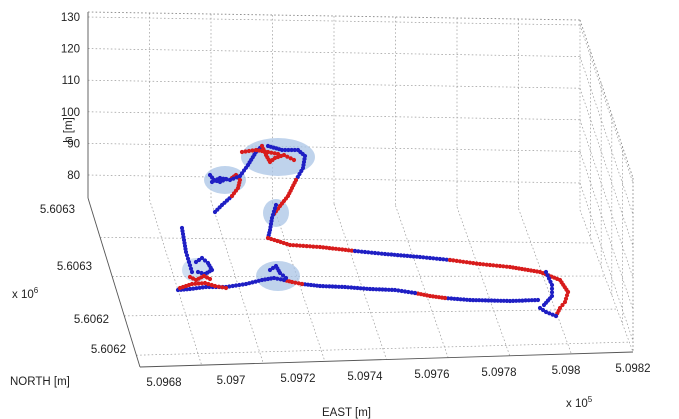 This screenshot has height=419, width=679. What do you see at coordinates (365, 377) in the screenshot?
I see `x-tick-label: 5.0974` at bounding box center [365, 377].